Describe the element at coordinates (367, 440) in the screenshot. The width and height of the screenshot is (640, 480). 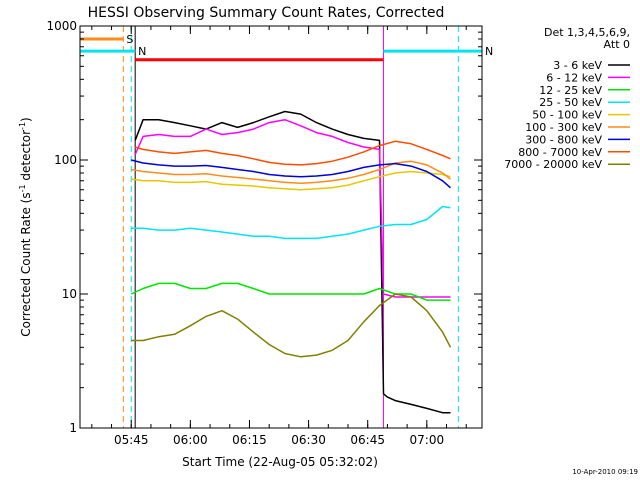
I see `x-tick-label-4: 06:45` at that location.